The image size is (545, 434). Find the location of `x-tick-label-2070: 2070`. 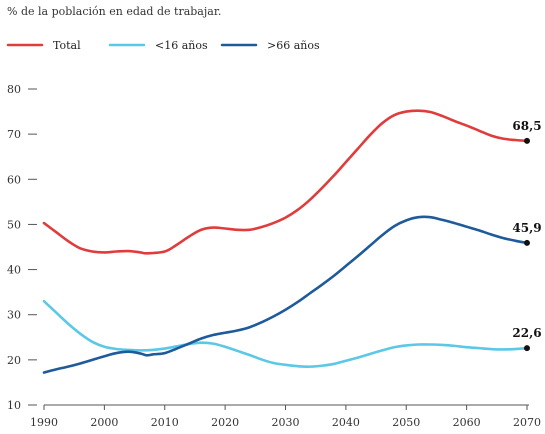

x-tick-label-2070: 2070 is located at coordinates (527, 422).